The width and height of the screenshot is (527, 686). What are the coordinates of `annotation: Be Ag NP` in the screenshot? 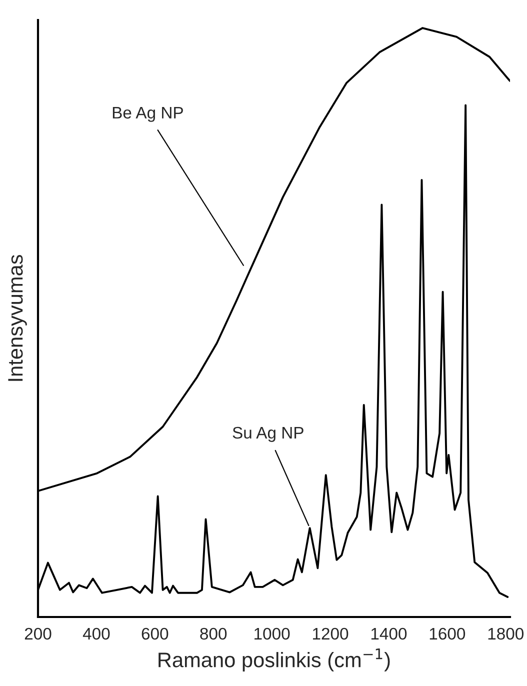 It's located at (147, 114).